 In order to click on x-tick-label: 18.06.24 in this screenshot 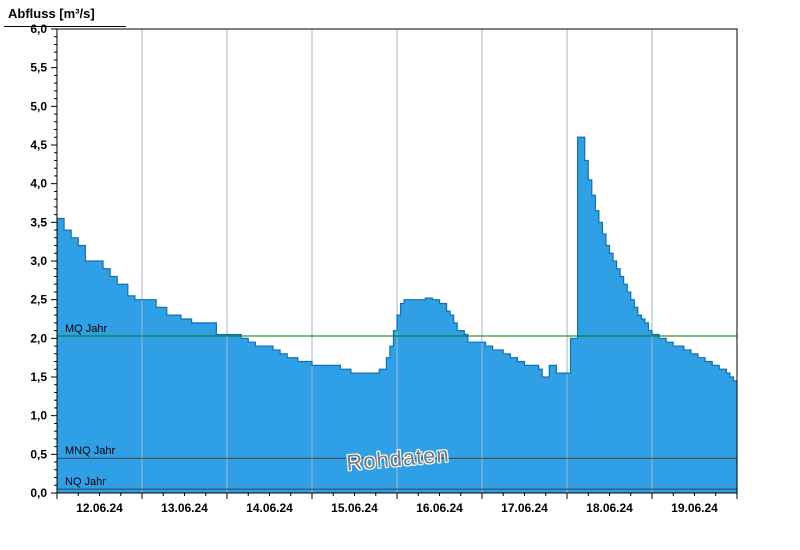, I will do `click(609, 508)`.